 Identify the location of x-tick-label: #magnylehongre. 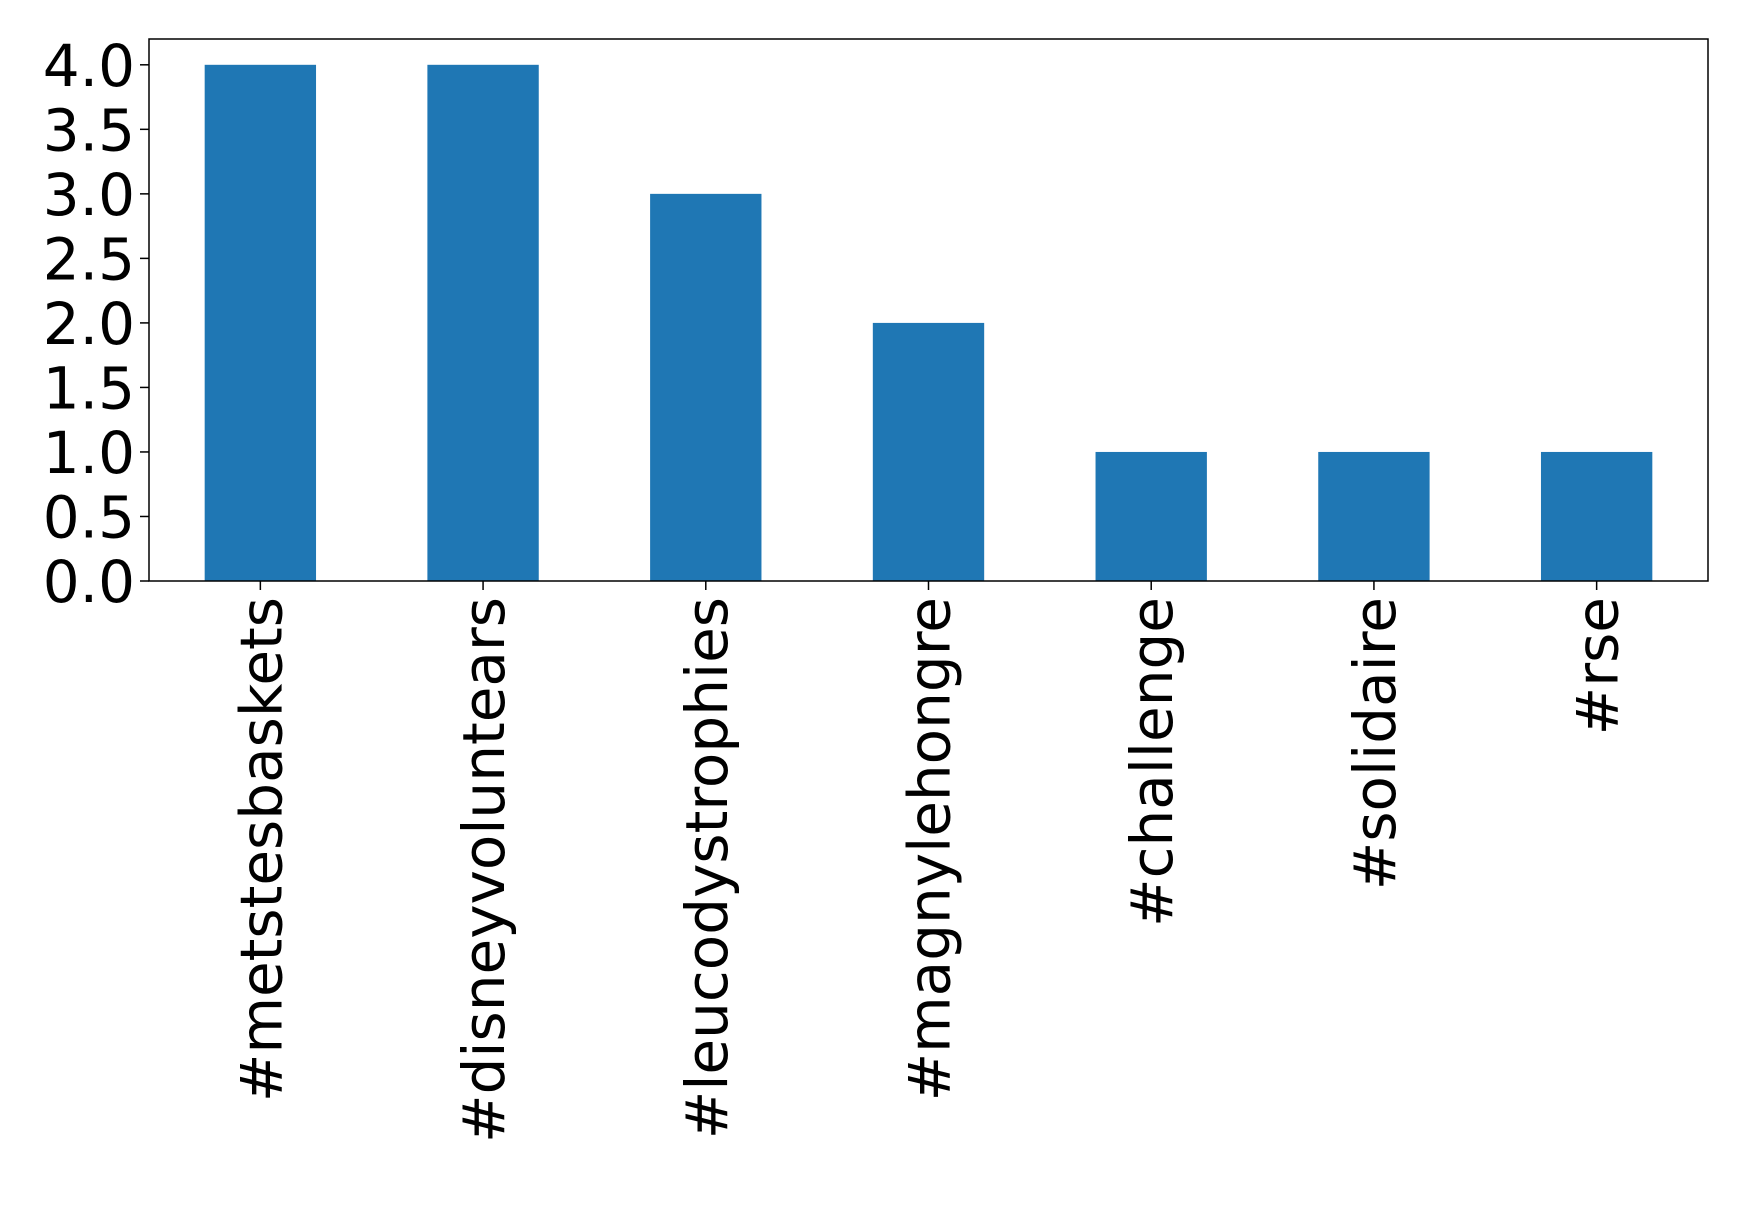
(930, 849).